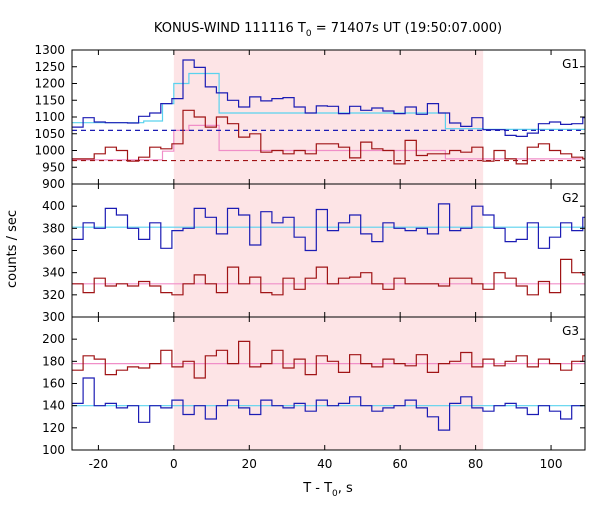 The width and height of the screenshot is (600, 505). Describe the element at coordinates (551, 464) in the screenshot. I see `x-tick-label: 100` at that location.